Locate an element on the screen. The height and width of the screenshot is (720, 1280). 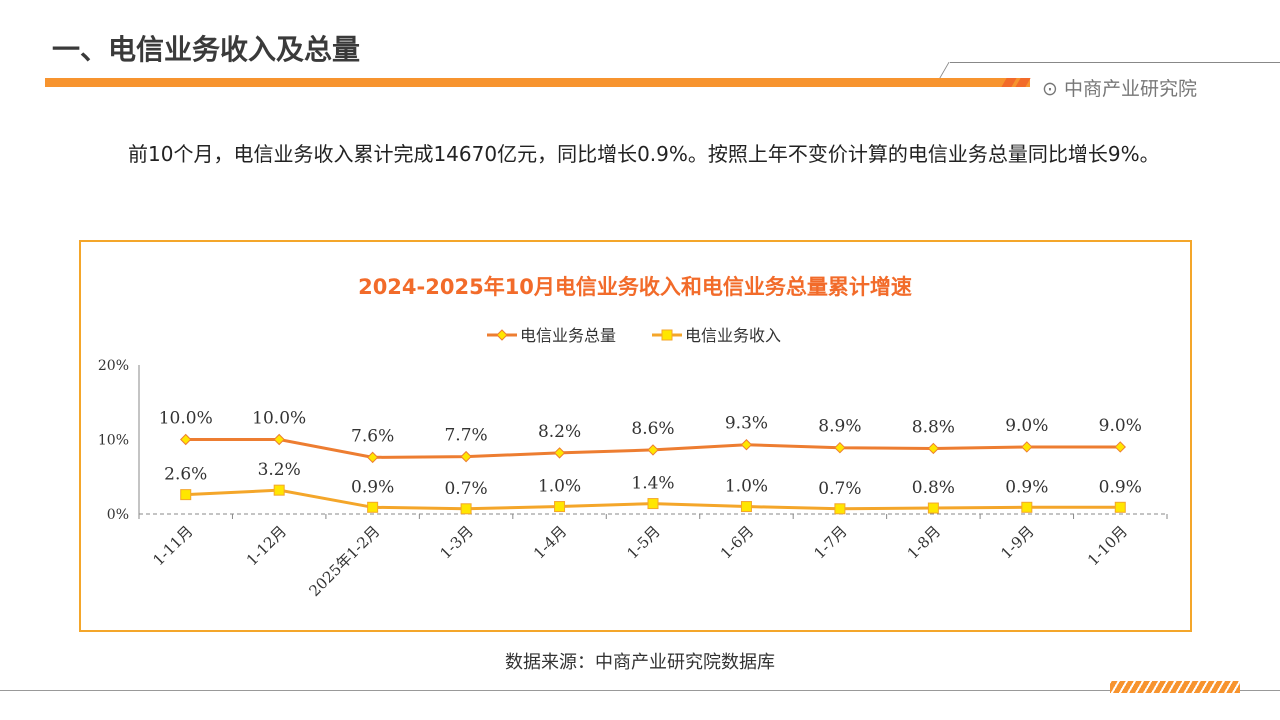
data-label: 0.8% is located at coordinates (933, 488).